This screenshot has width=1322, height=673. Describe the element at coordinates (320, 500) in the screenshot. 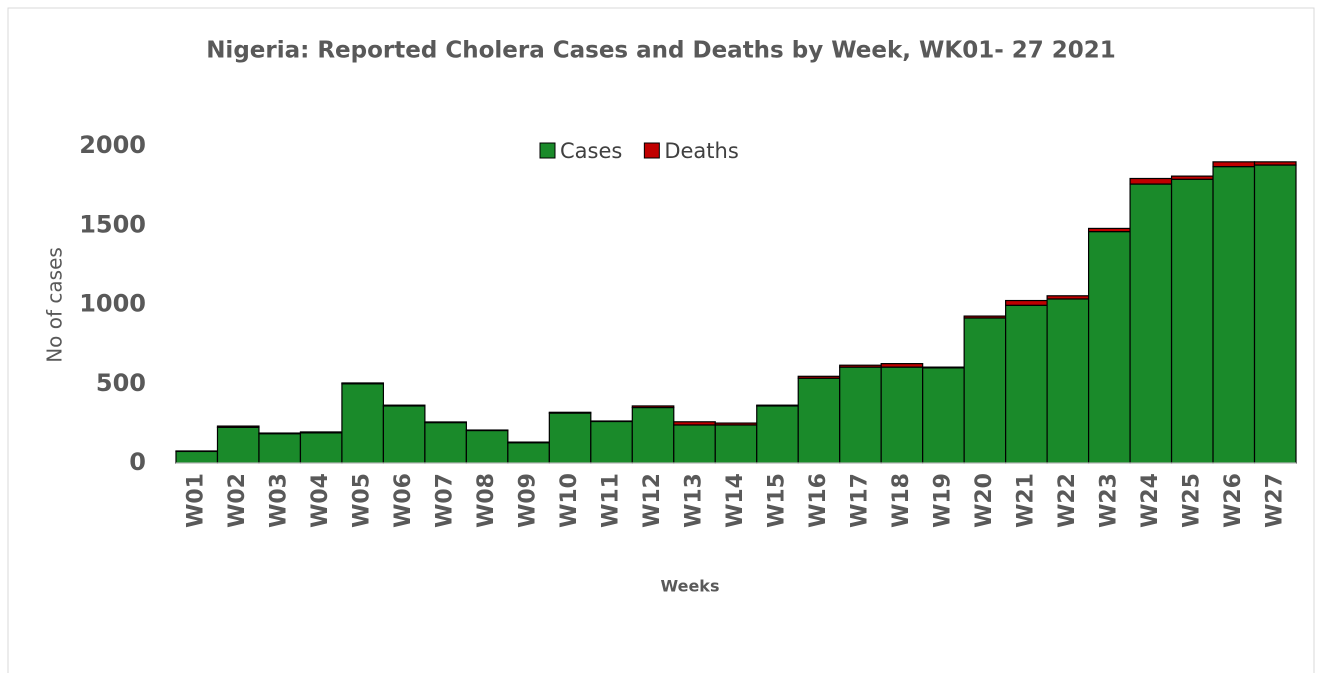

I see `x-tick-label: W04` at that location.